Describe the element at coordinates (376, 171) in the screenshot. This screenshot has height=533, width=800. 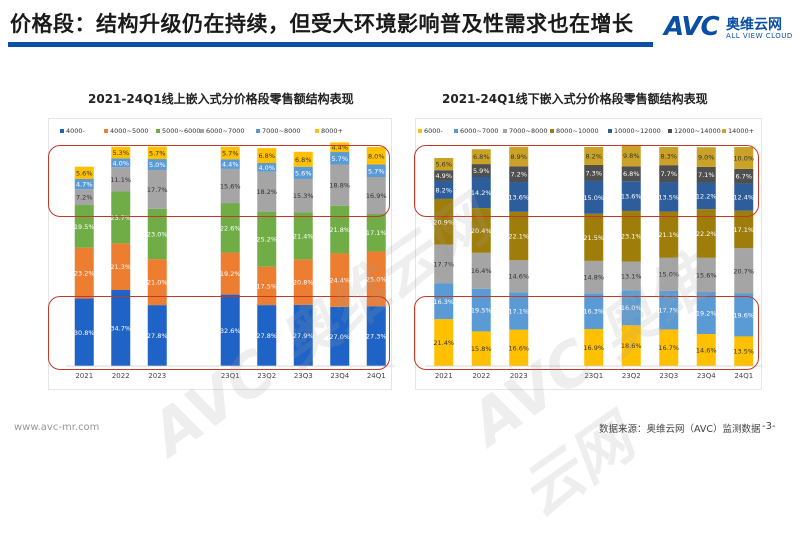
I see `data-label-0-7-4: 5.7%` at that location.